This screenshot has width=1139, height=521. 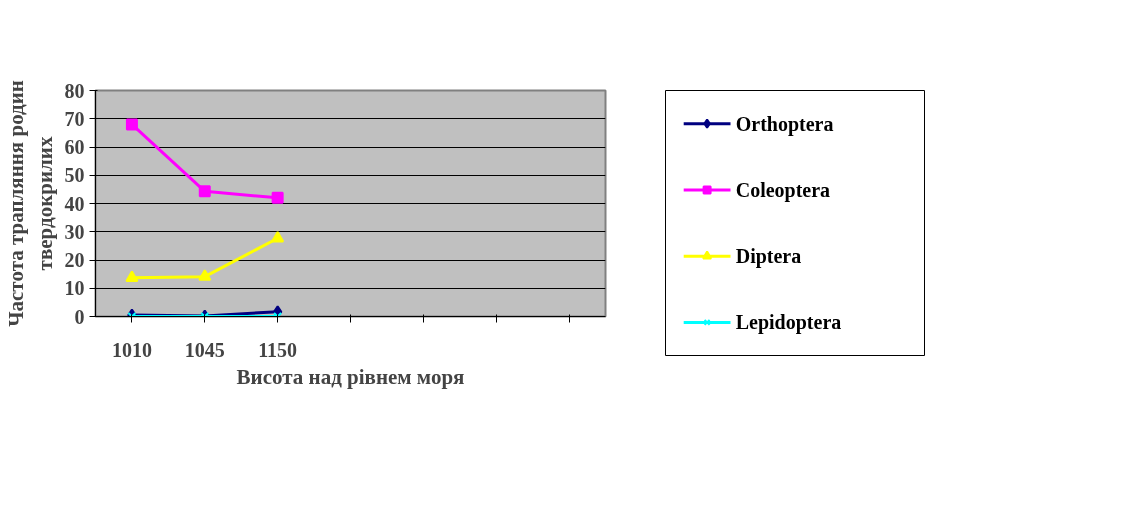 I want to click on y-axis-title: Частота трапляння родин твердокрилих, so click(x=30, y=203).